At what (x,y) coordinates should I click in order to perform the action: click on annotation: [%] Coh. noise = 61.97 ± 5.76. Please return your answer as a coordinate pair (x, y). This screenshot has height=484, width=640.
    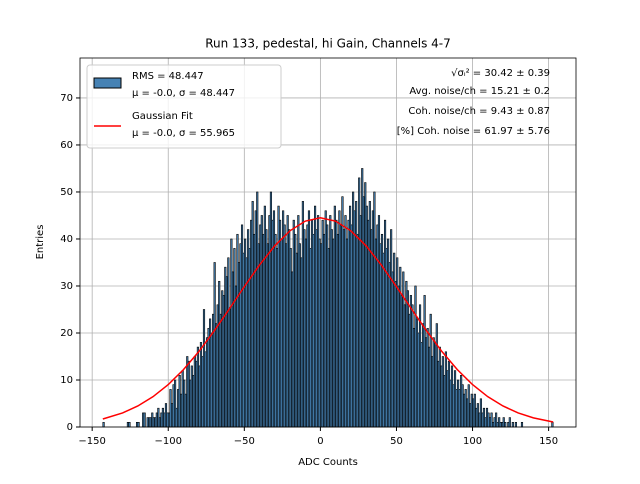
    Looking at the image, I should click on (473, 131).